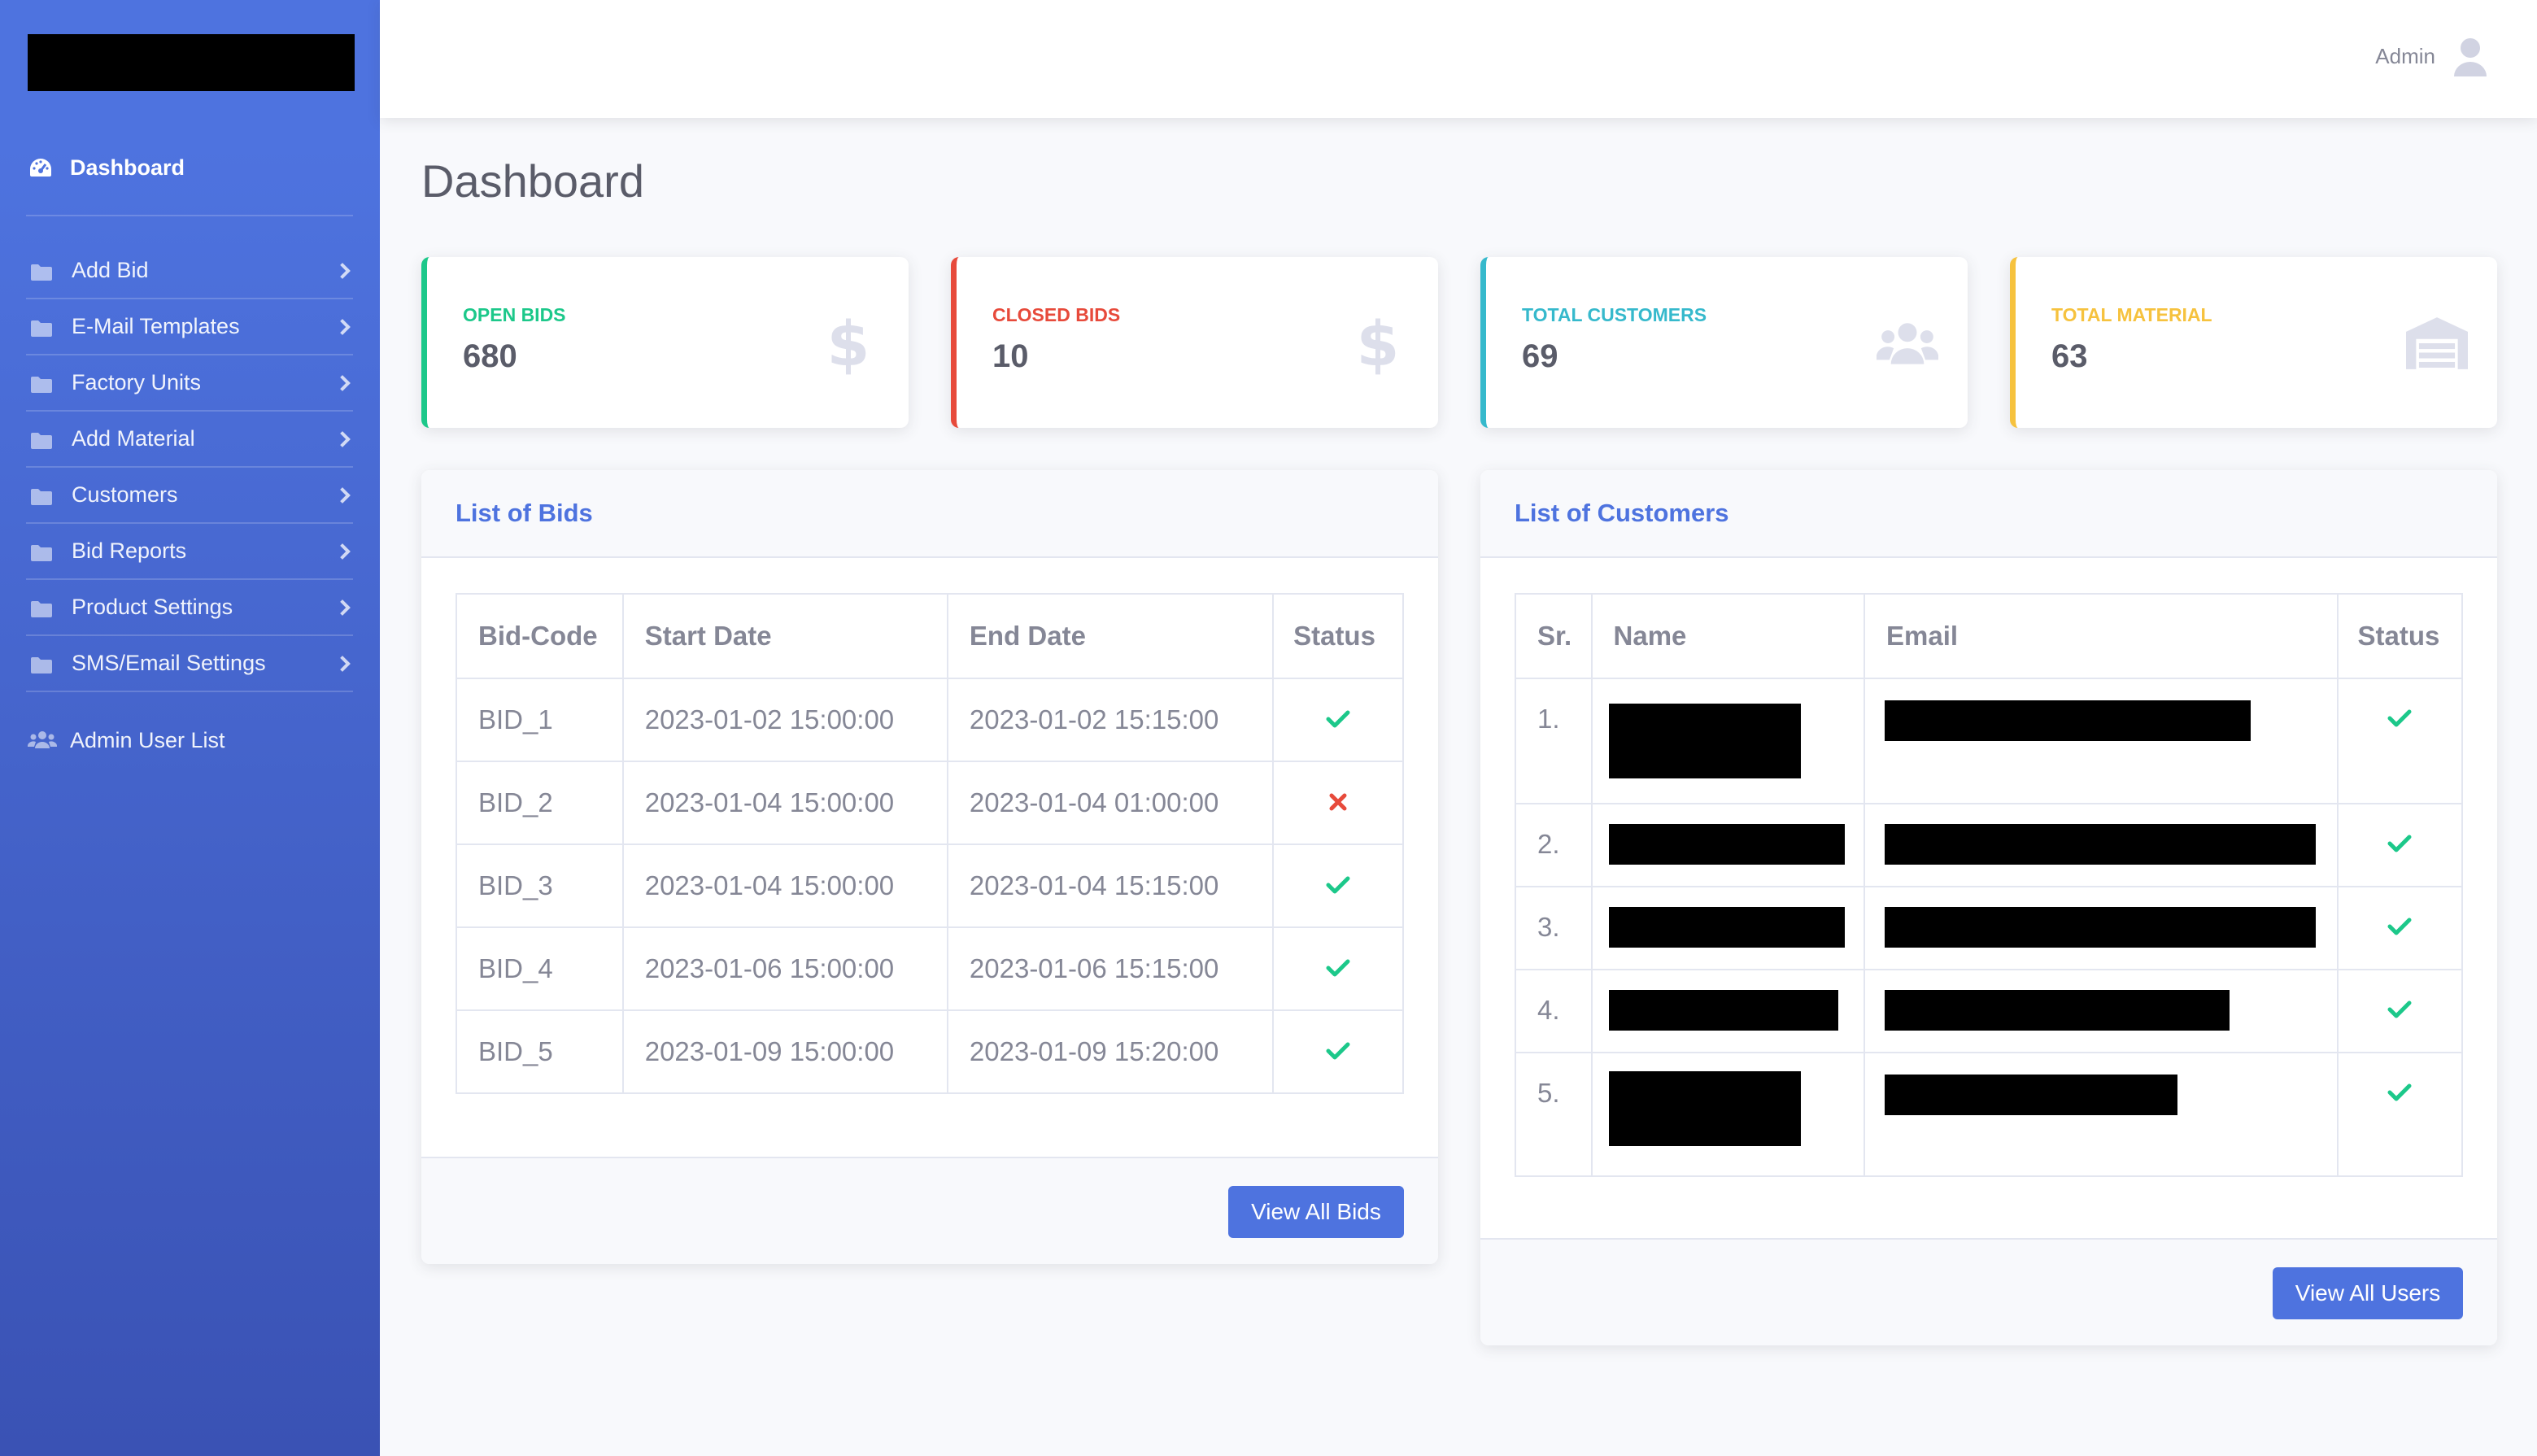 This screenshot has width=2537, height=1456. I want to click on sidebar-item-add-bid: Add Bid, so click(189, 271).